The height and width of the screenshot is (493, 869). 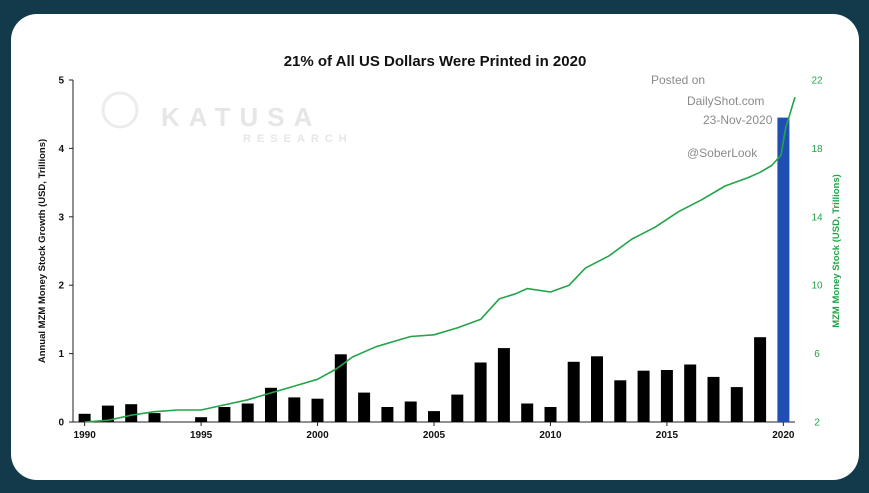 I want to click on bar-1991, so click(x=107, y=413).